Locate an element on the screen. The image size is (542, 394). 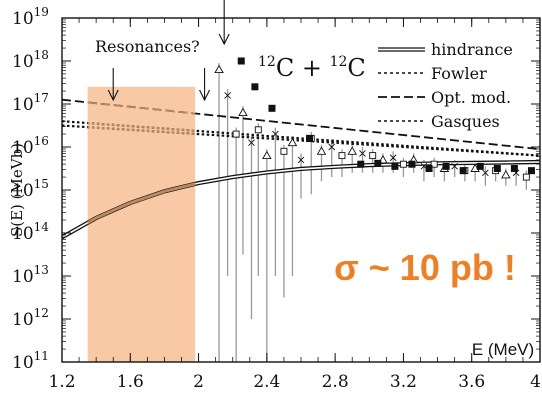
legend-item-fowler: Fowler is located at coordinates (432, 73).